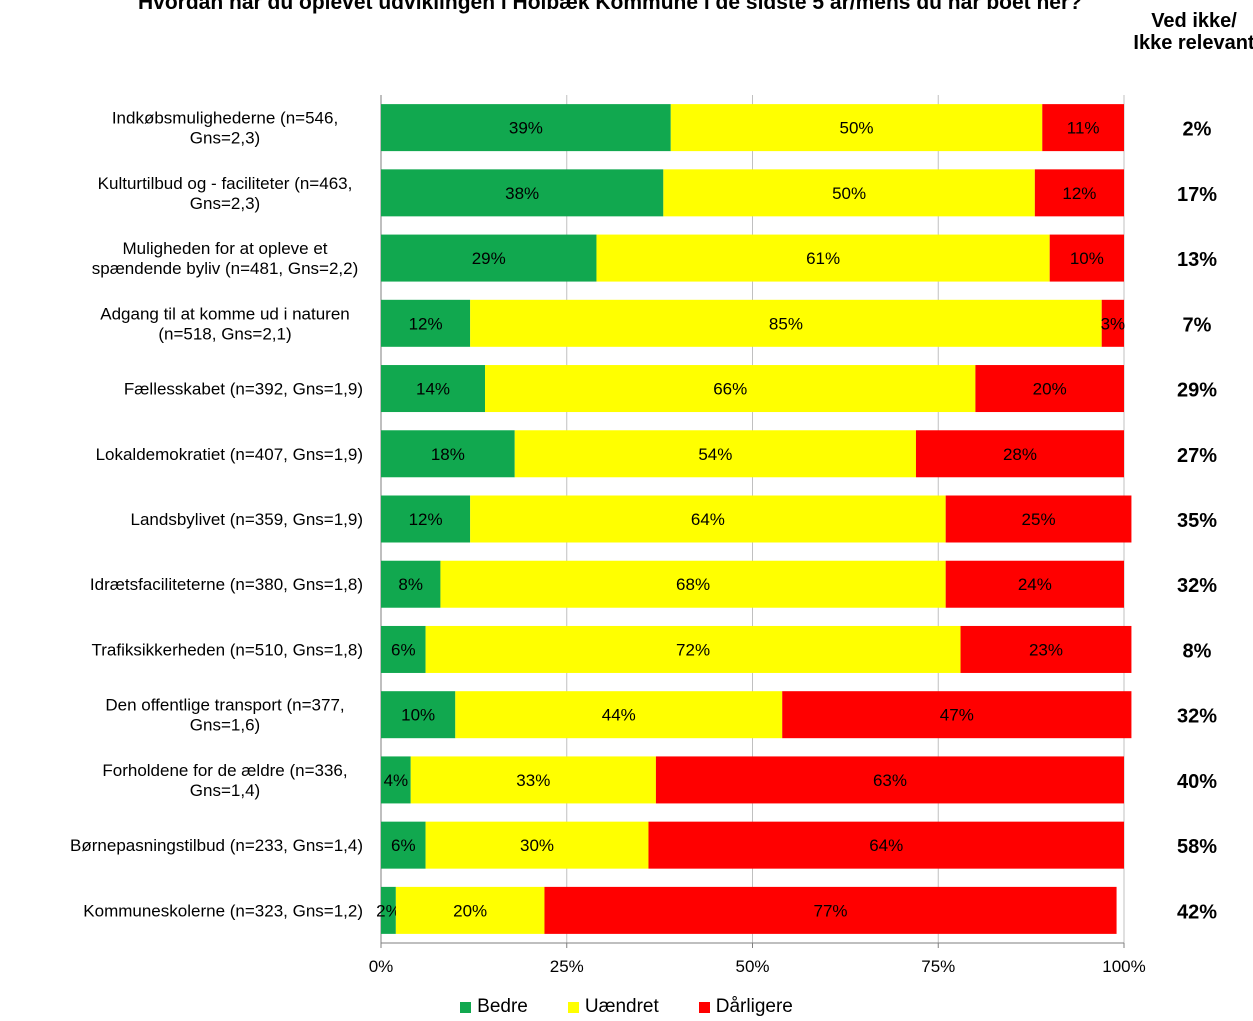  I want to click on data-label: 11%, so click(1083, 128).